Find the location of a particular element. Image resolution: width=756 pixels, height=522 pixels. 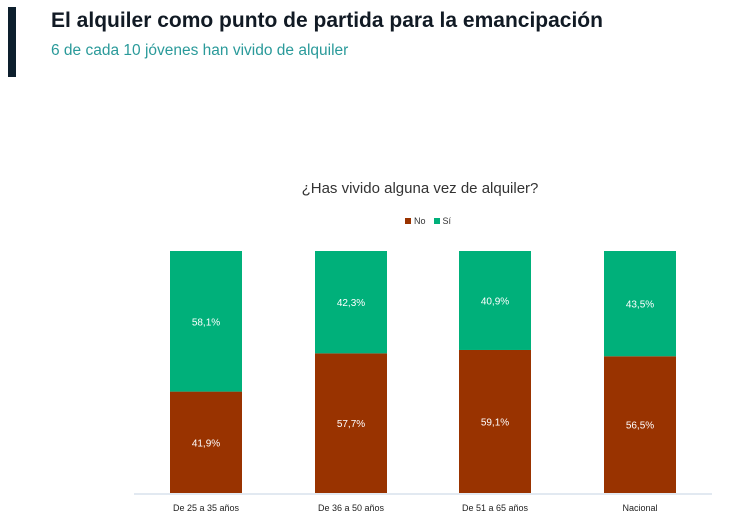

data-label: 43,5% is located at coordinates (640, 305).